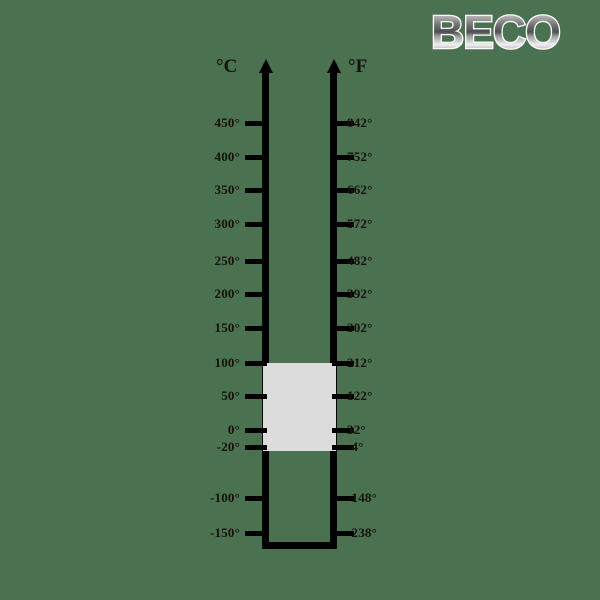 This screenshot has height=600, width=600. I want to click on fahrenheit-axis-line, so click(333, 309).